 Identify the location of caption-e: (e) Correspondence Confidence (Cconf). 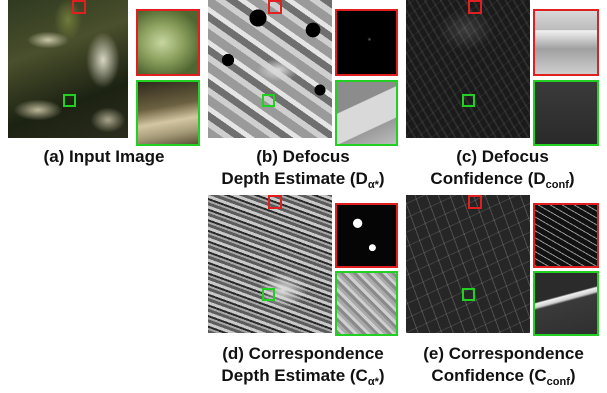
(503, 365).